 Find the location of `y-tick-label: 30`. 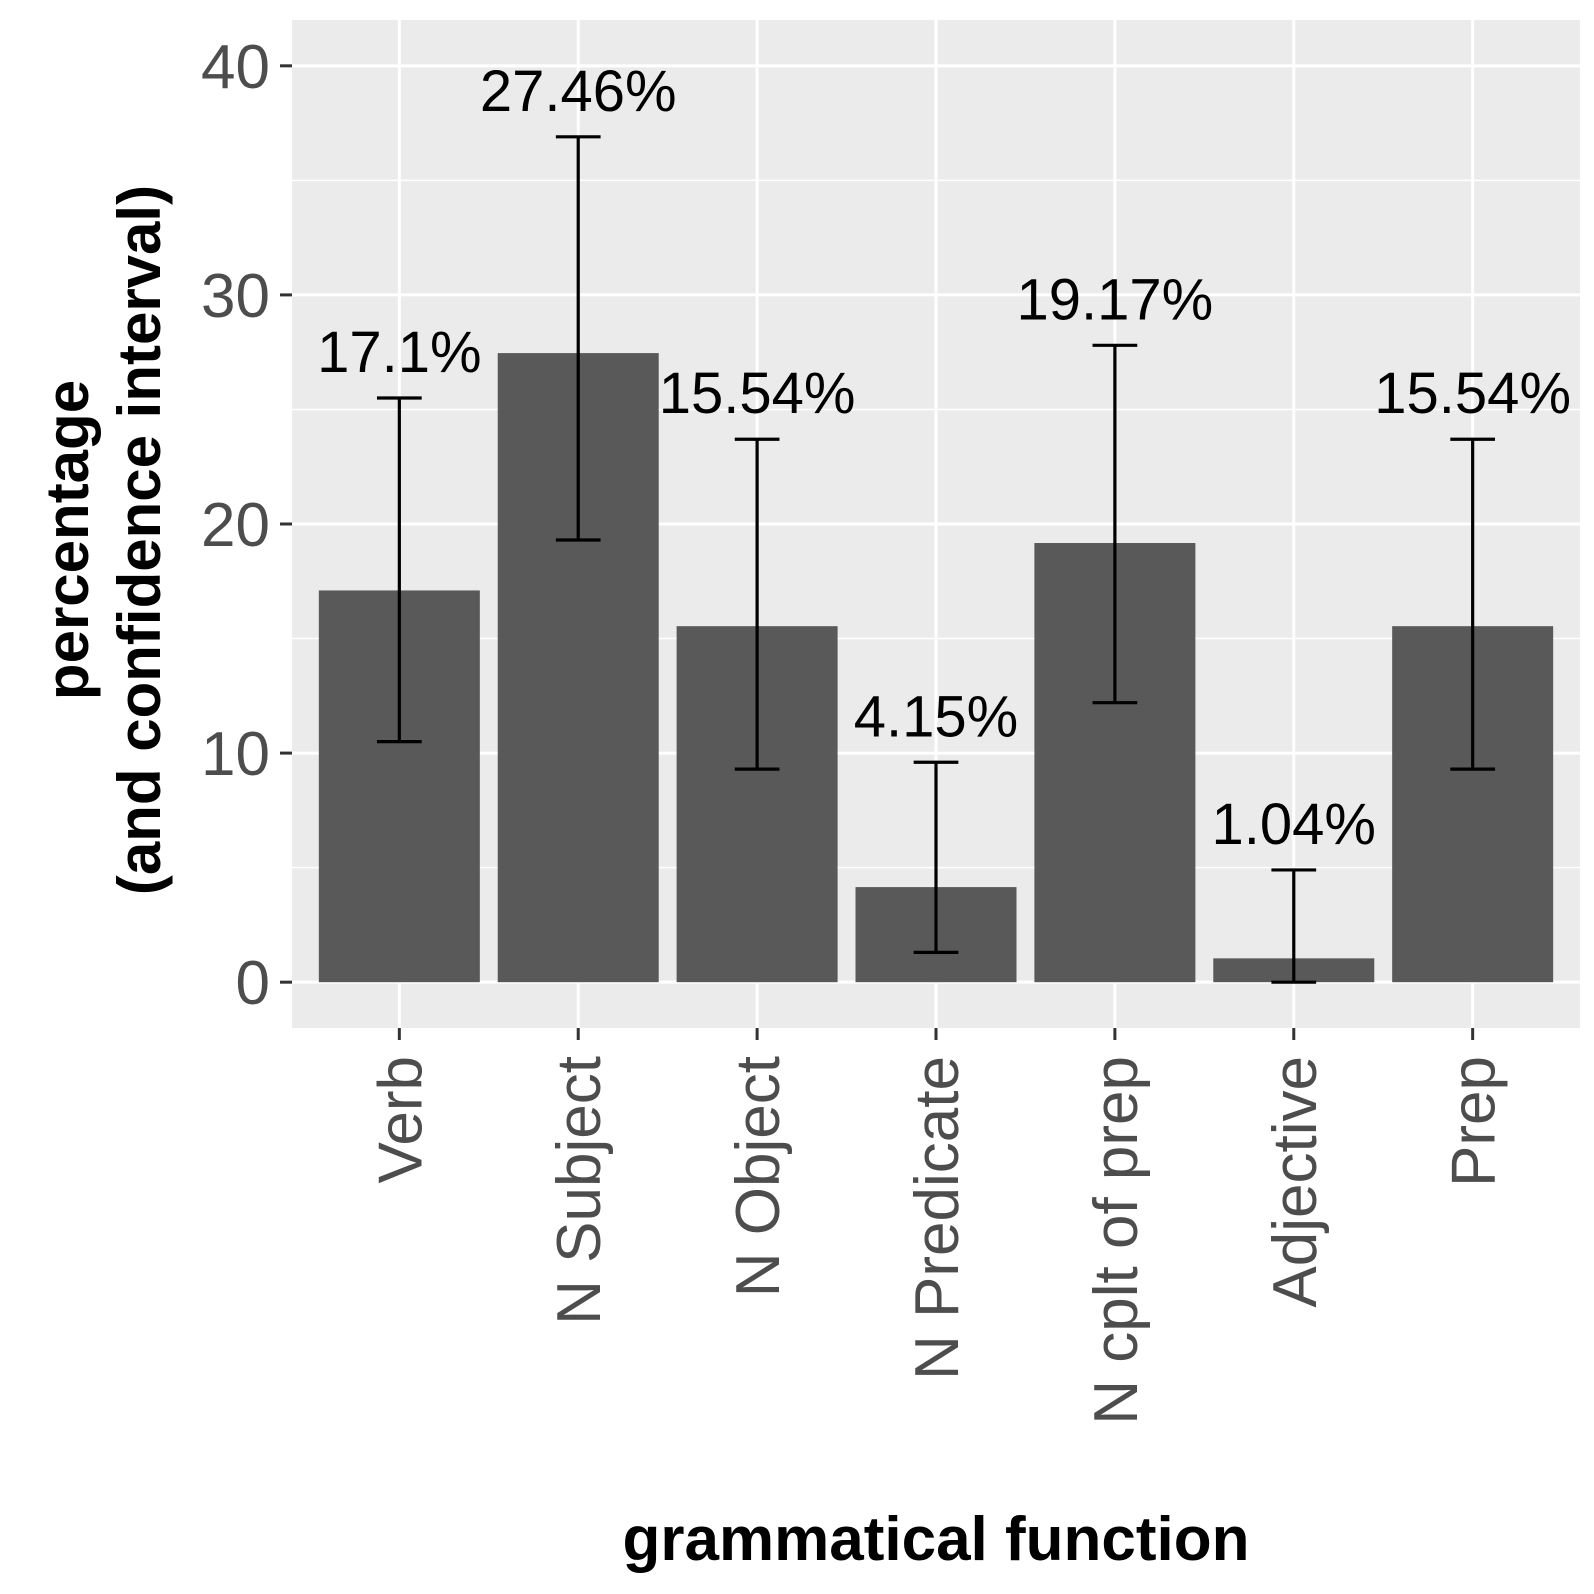

y-tick-label: 30 is located at coordinates (235, 296).